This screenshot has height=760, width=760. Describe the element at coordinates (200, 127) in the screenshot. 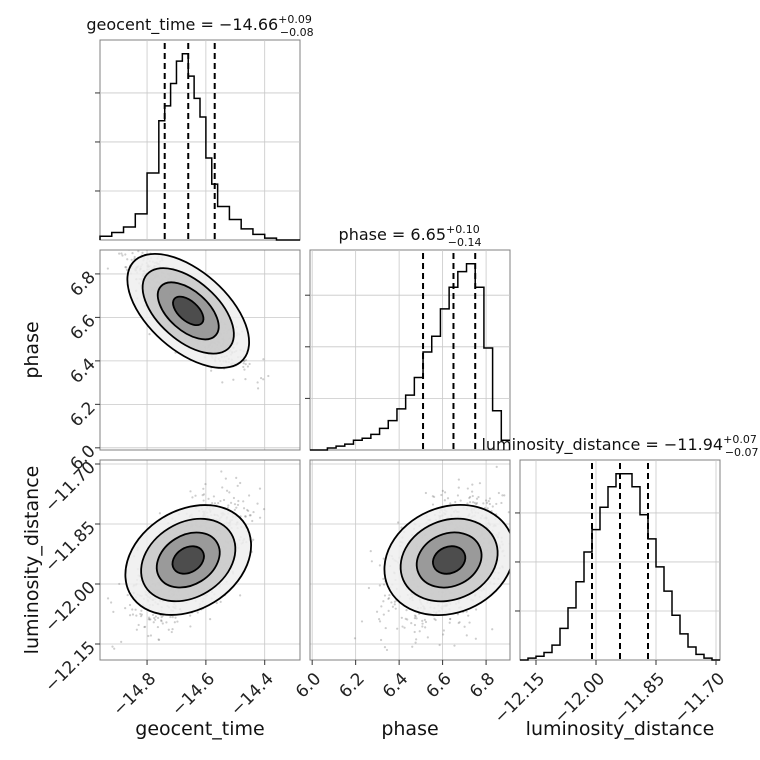

I see `hist-panel-geocent_time: geocent_time = −14.66+0.09 −0.08` at that location.